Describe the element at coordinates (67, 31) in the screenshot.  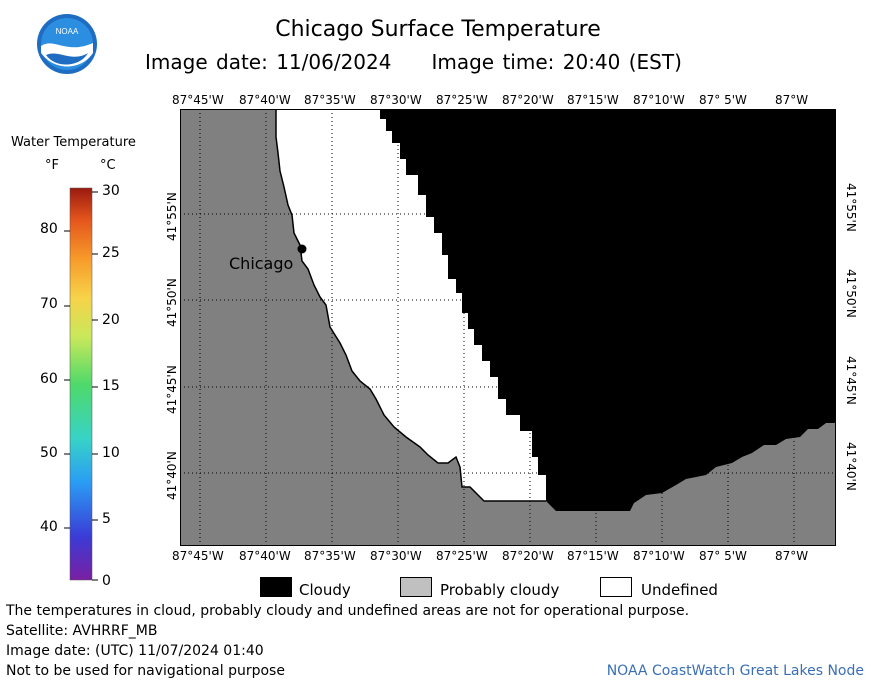
I see `svg-text: NOAA` at that location.